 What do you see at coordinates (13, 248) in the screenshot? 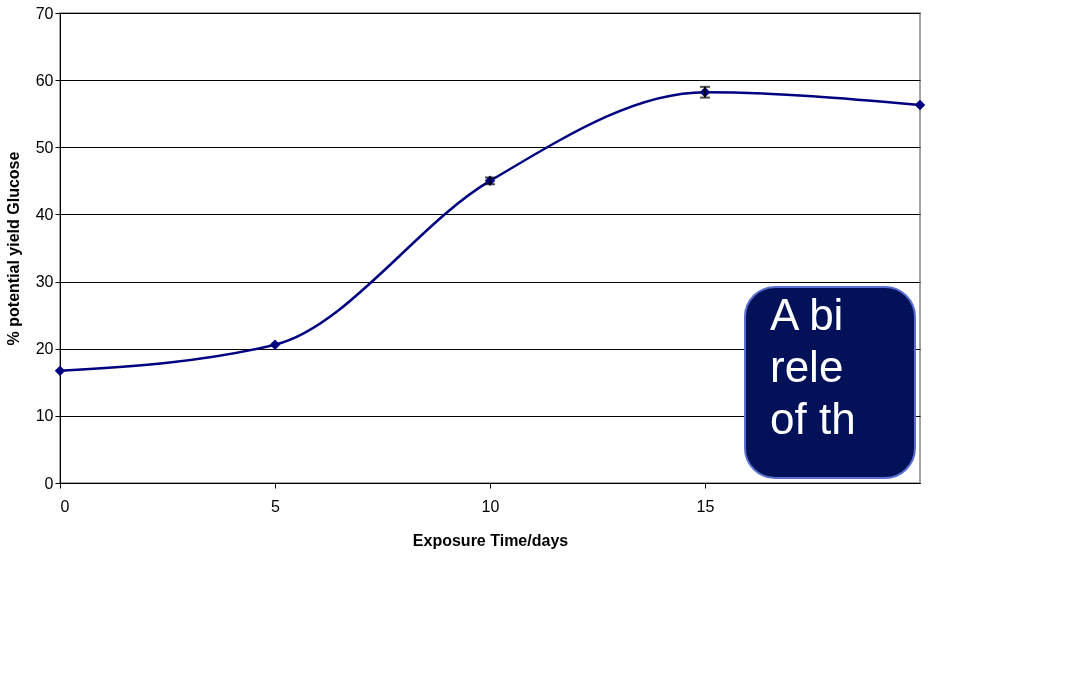
I see `y-axis-title: % potential yield Glucose` at bounding box center [13, 248].